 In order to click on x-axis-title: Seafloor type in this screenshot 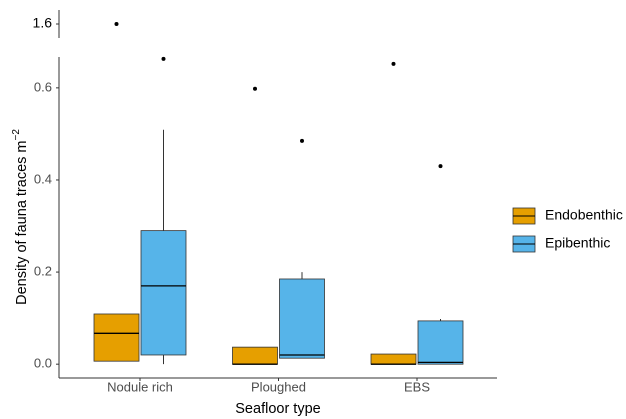, I will do `click(277, 409)`.